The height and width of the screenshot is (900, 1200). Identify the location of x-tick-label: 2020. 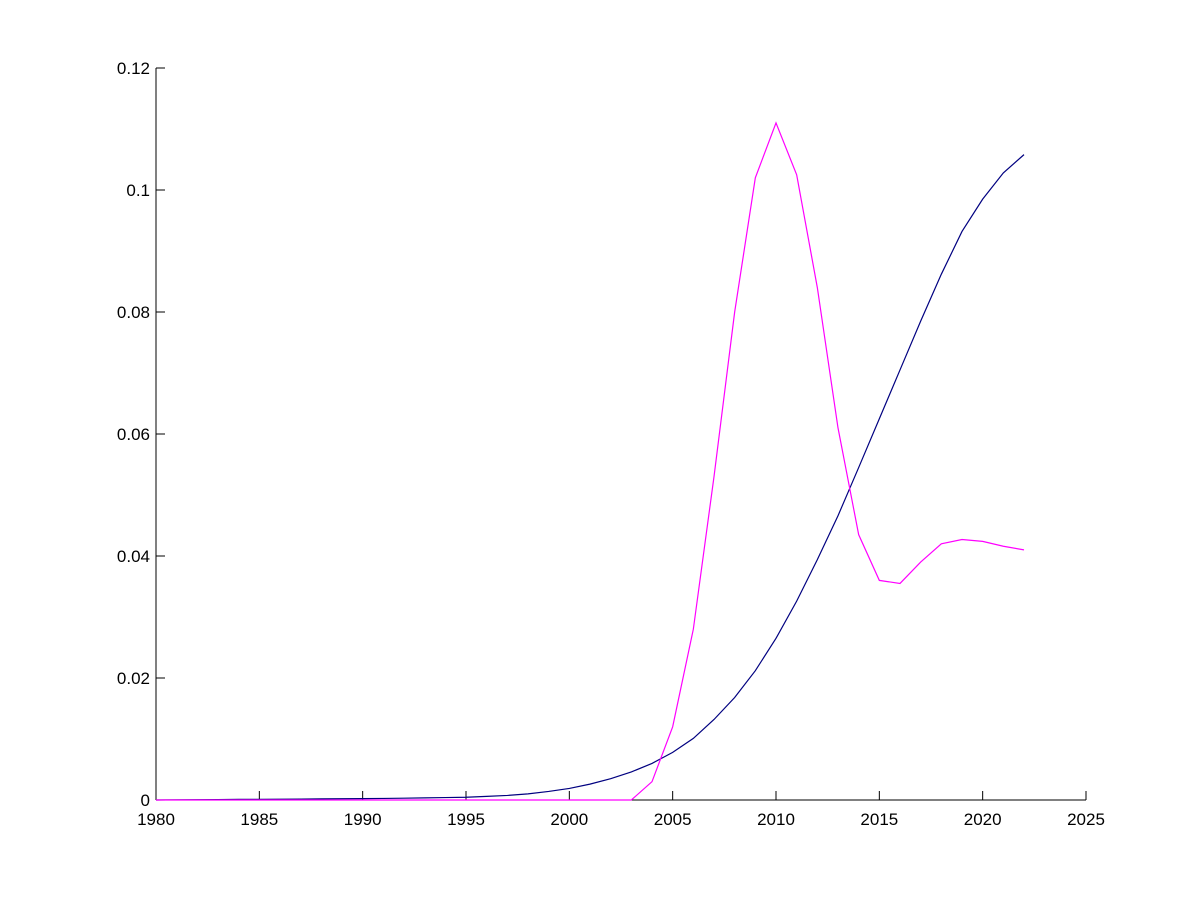
(983, 819).